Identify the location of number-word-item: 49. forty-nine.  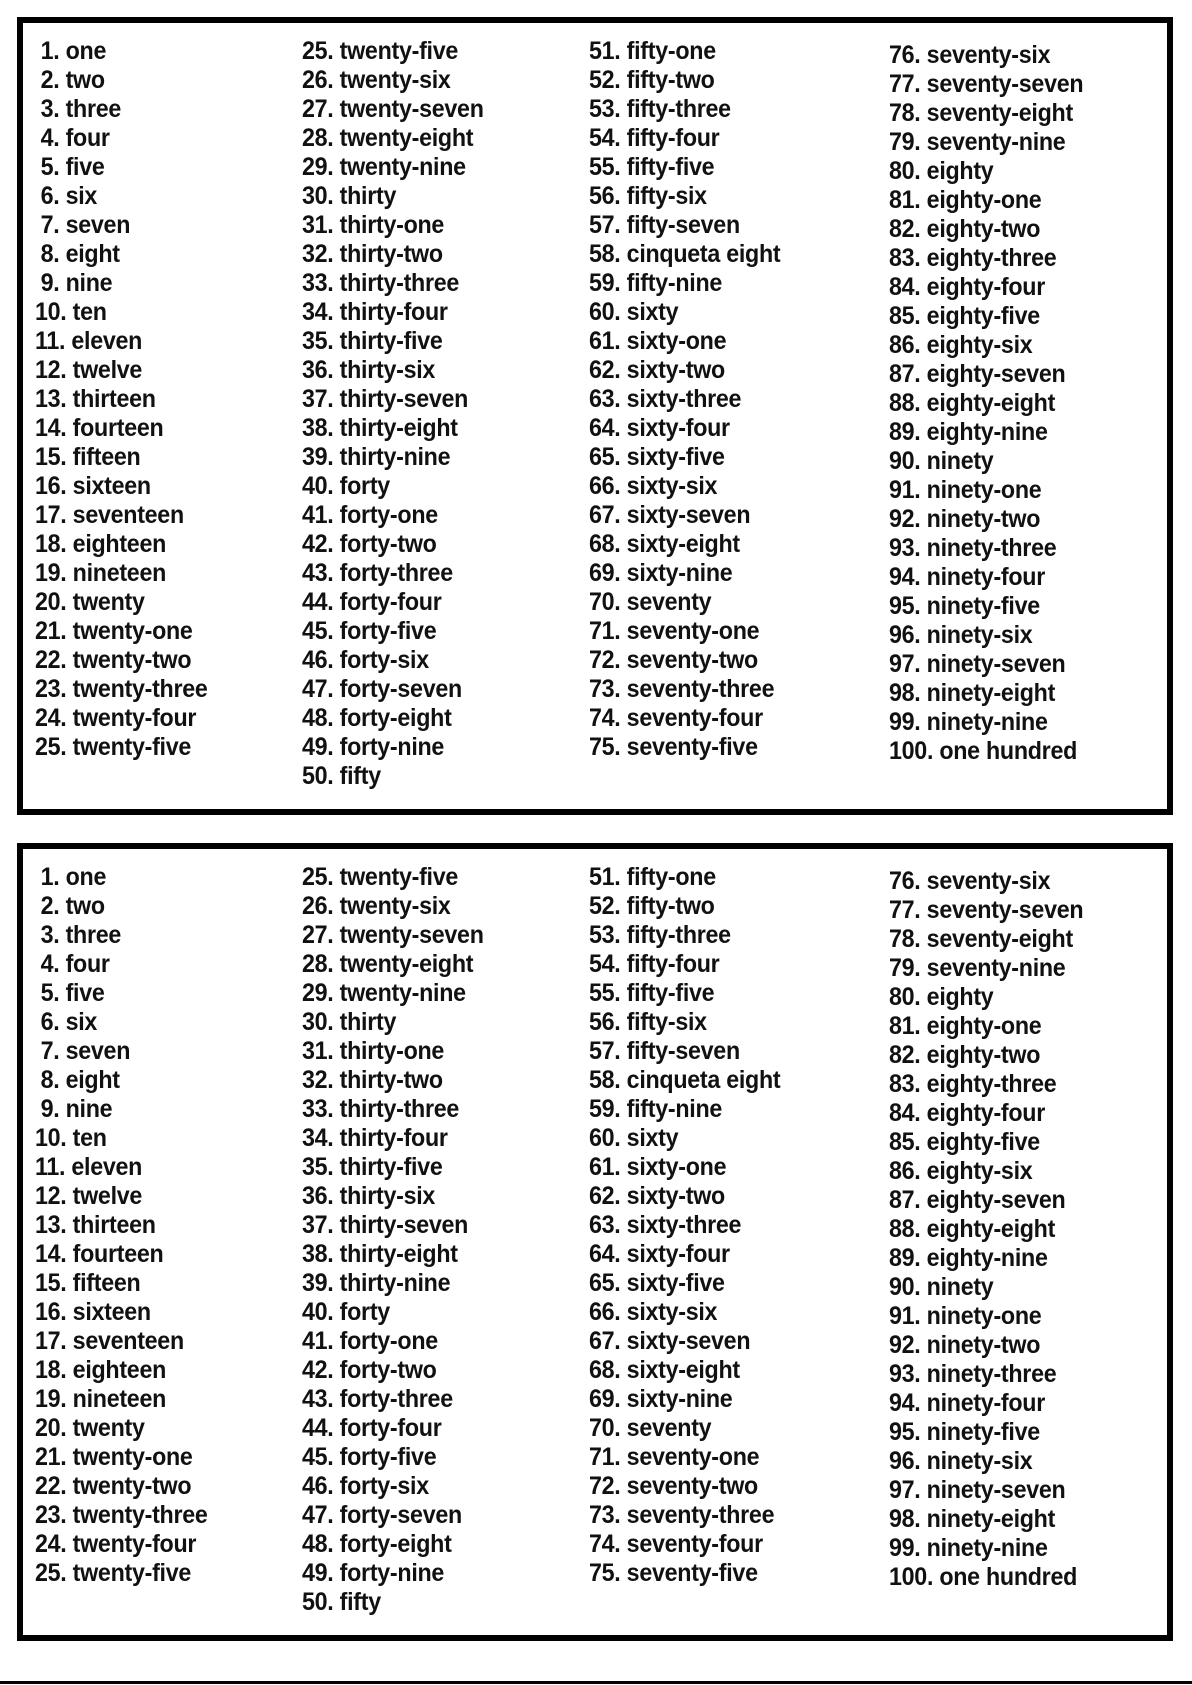
(373, 1573).